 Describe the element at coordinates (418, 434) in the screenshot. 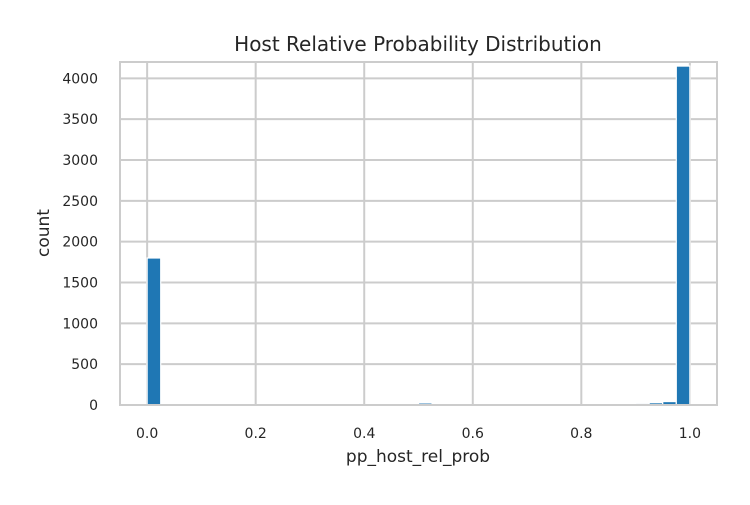

I see `x-tick-labels: 0.0 0.2 0.4 0.6 0.8 1.0` at that location.